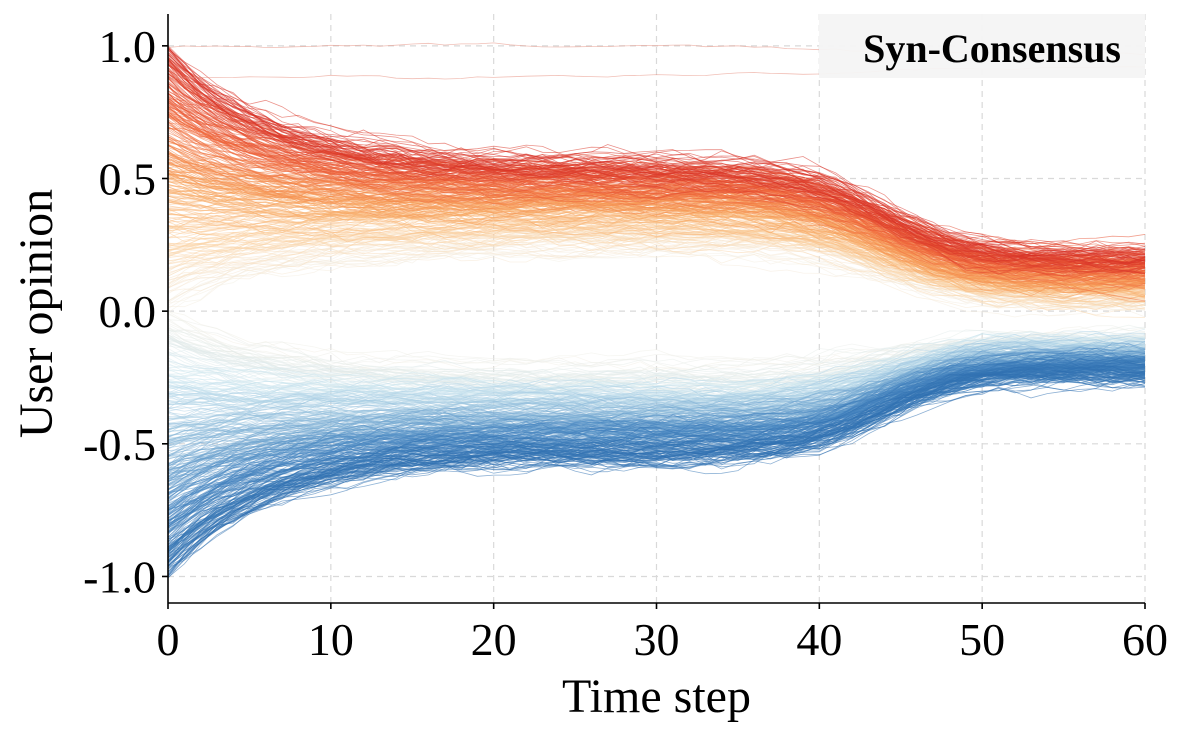 The width and height of the screenshot is (1186, 737). I want to click on y-tick-label: 1.0, so click(128, 46).